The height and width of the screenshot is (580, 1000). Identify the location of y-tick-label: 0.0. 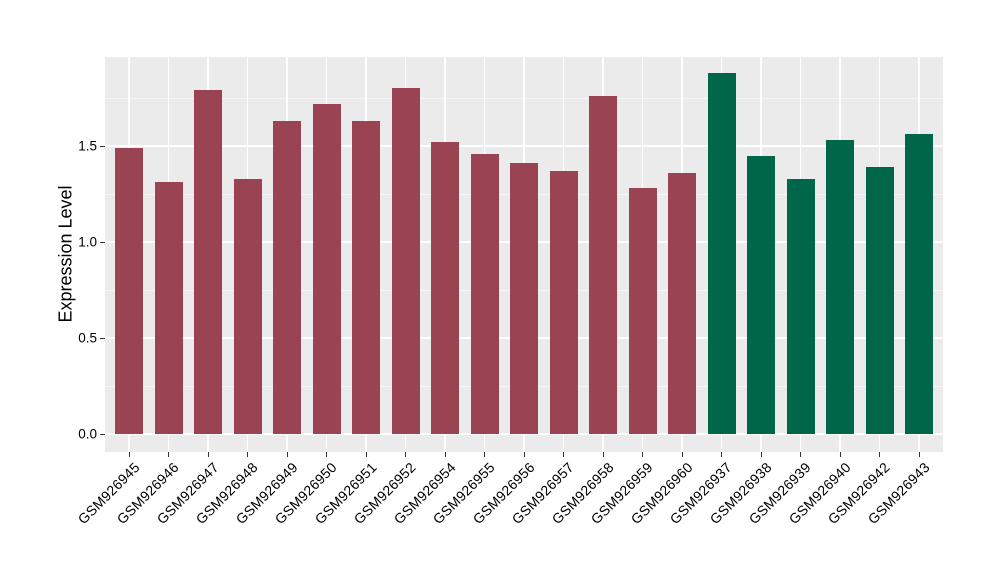
(87, 434).